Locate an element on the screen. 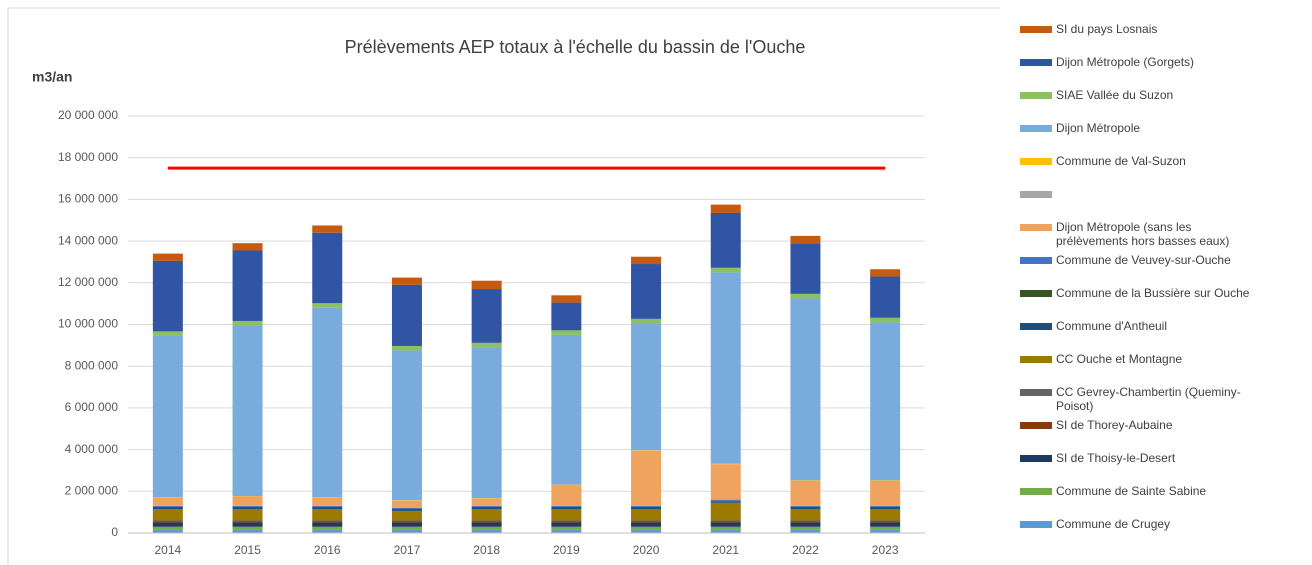  y-tick-label: 6 000 000 is located at coordinates (92, 407).